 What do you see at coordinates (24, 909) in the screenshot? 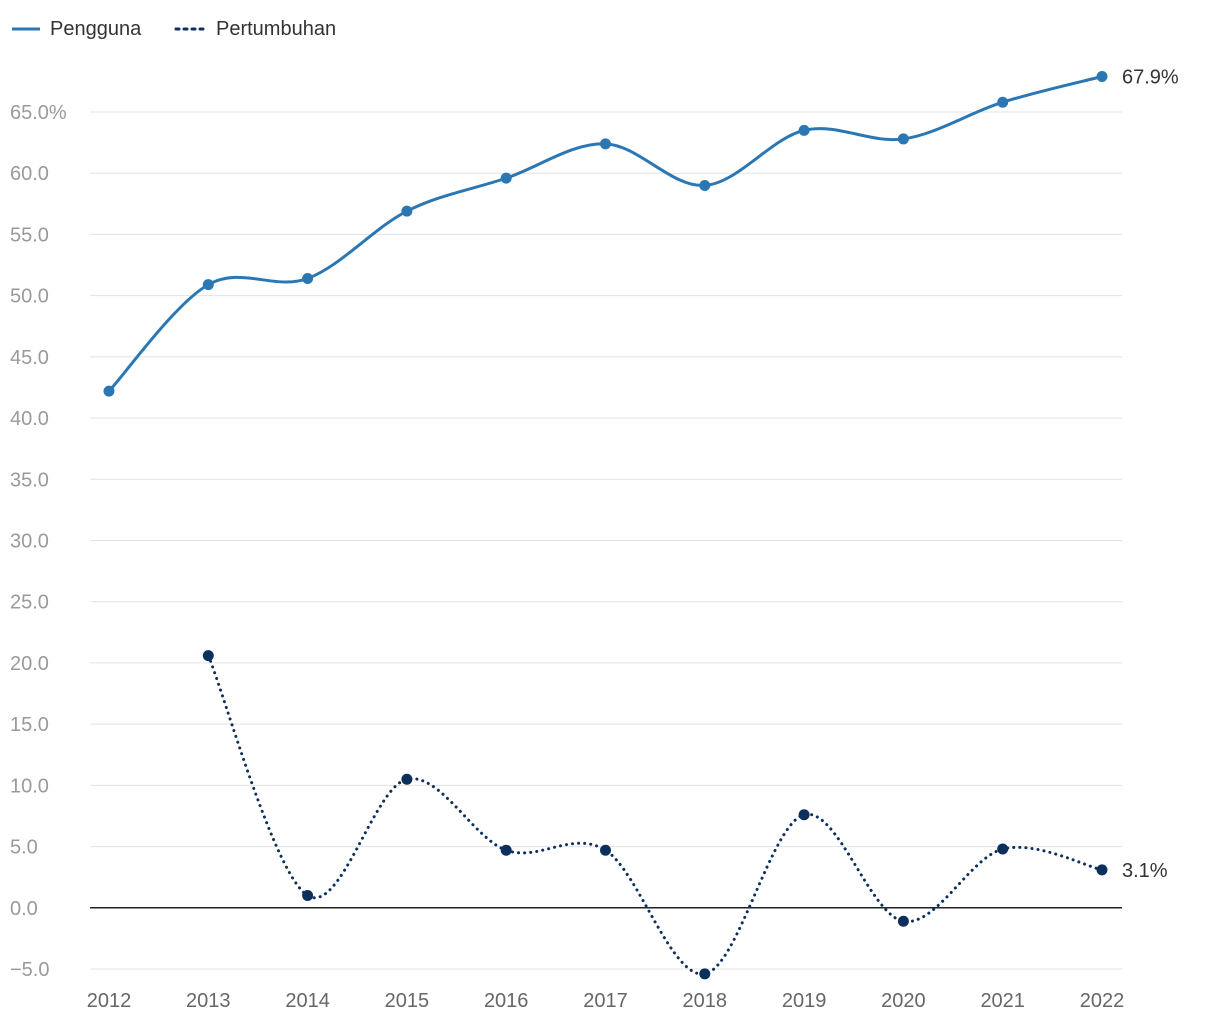
I see `y-tick-label: 0.0` at bounding box center [24, 909].